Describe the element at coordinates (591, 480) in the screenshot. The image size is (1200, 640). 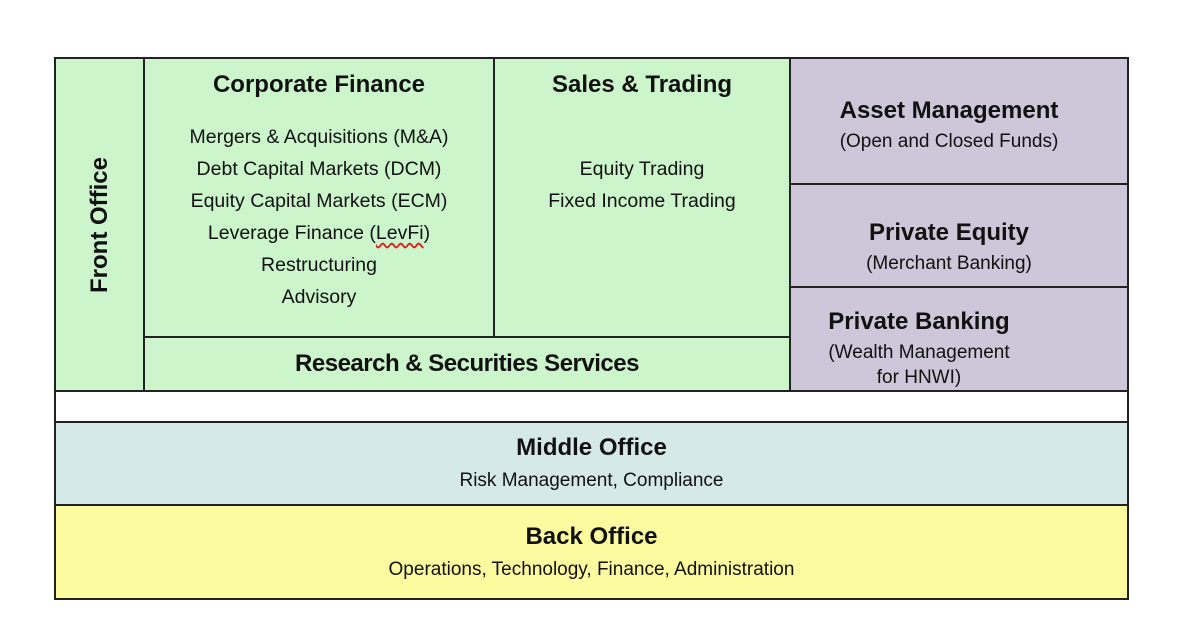
I see `middle-office-subtitle: Risk Management, Compliance` at that location.